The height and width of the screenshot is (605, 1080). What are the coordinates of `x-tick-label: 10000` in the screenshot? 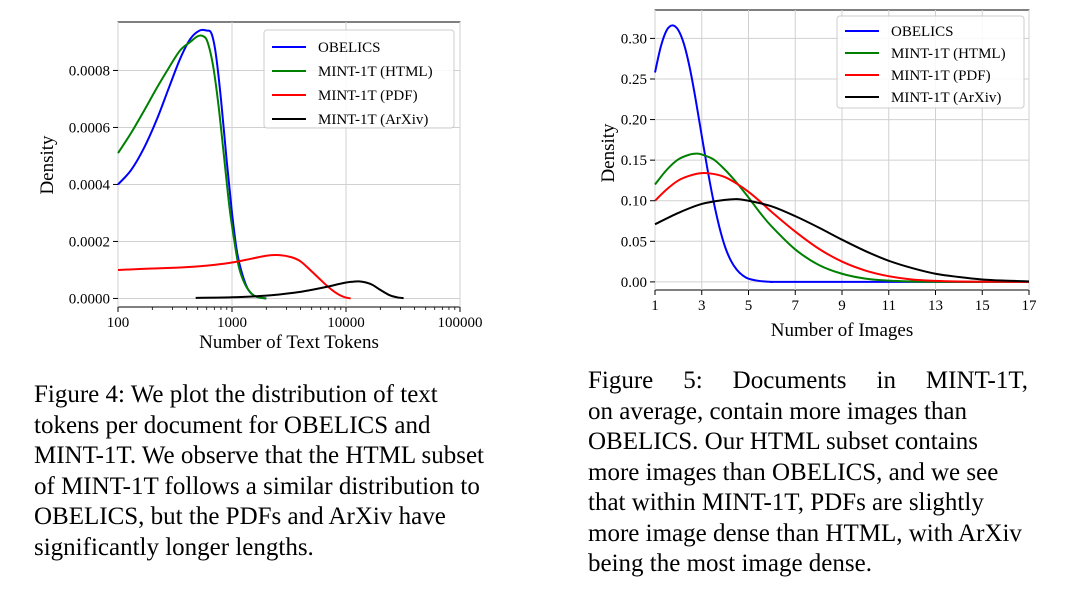 It's located at (346, 323).